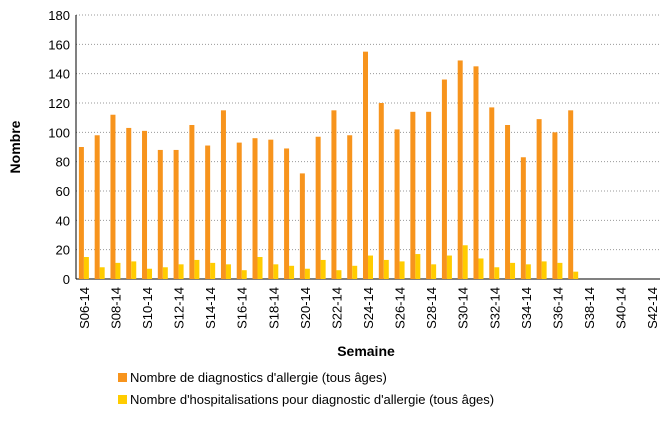  Describe the element at coordinates (59, 103) in the screenshot. I see `y-tick-label: 120` at that location.